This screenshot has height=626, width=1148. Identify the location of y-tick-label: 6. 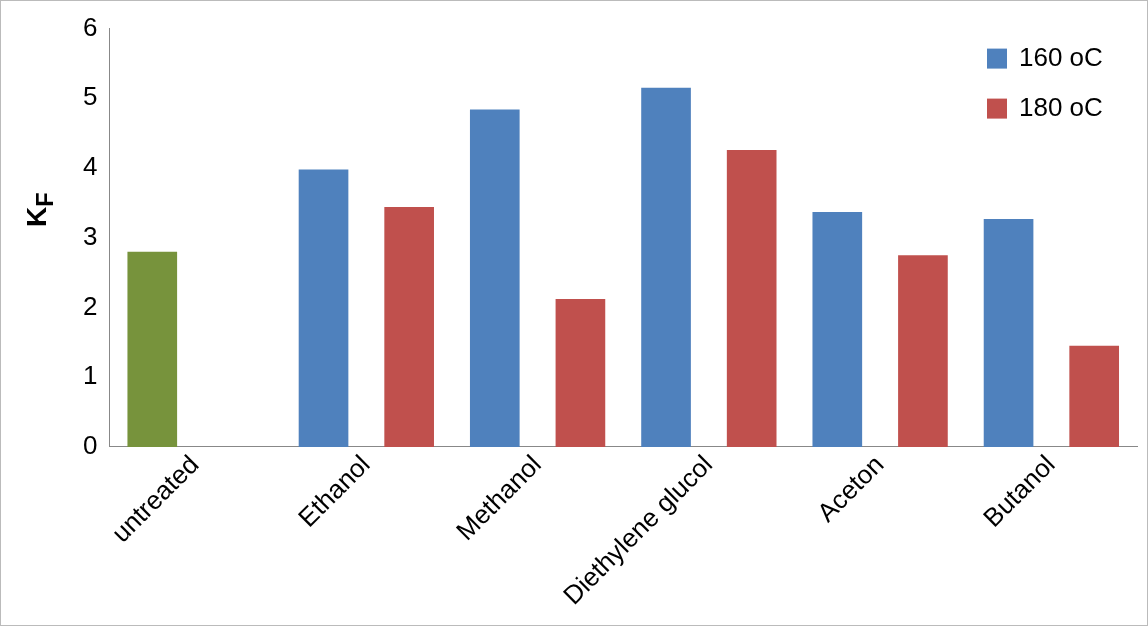
(90, 26).